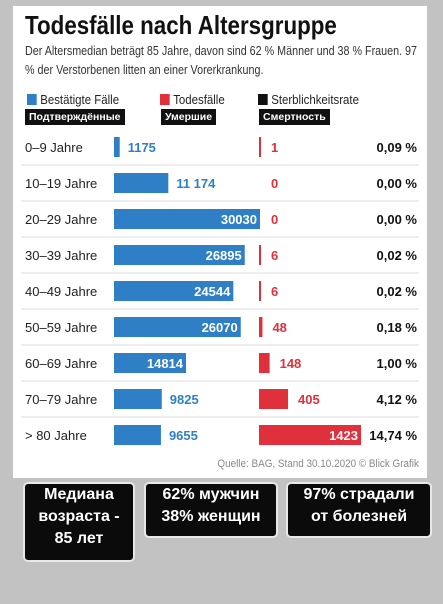  What do you see at coordinates (263, 99) in the screenshot?
I see `legend-swatch-rate` at bounding box center [263, 99].